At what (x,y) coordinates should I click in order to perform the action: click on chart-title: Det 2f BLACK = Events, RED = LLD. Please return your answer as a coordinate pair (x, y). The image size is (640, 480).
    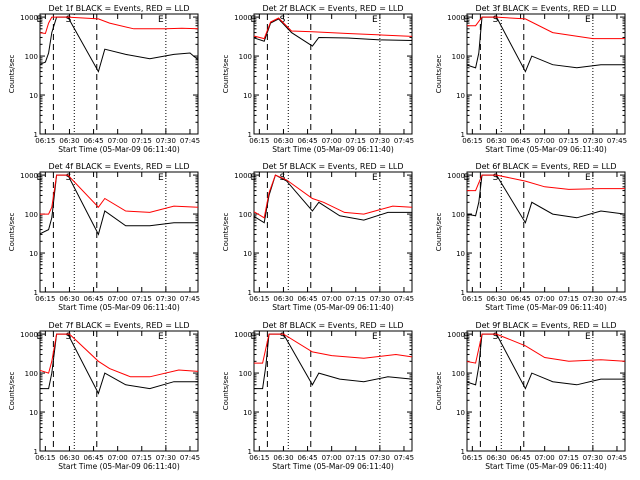
    Looking at the image, I should click on (332, 8).